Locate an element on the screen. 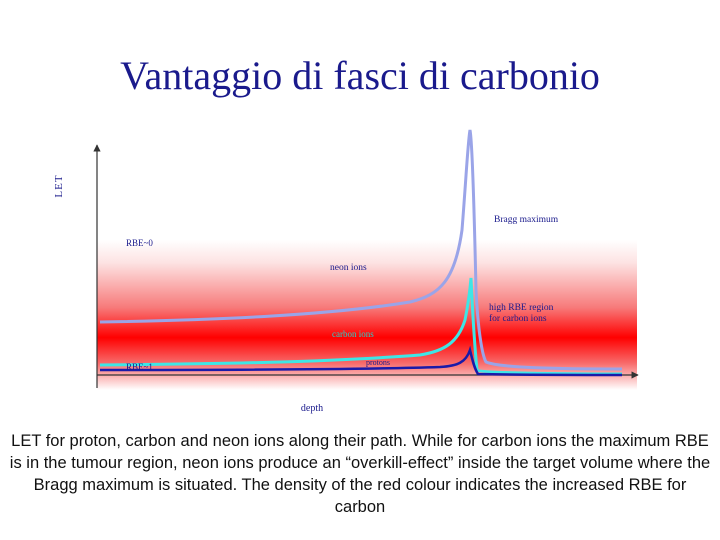  rbe-high-label: RBE~0 is located at coordinates (139, 243).